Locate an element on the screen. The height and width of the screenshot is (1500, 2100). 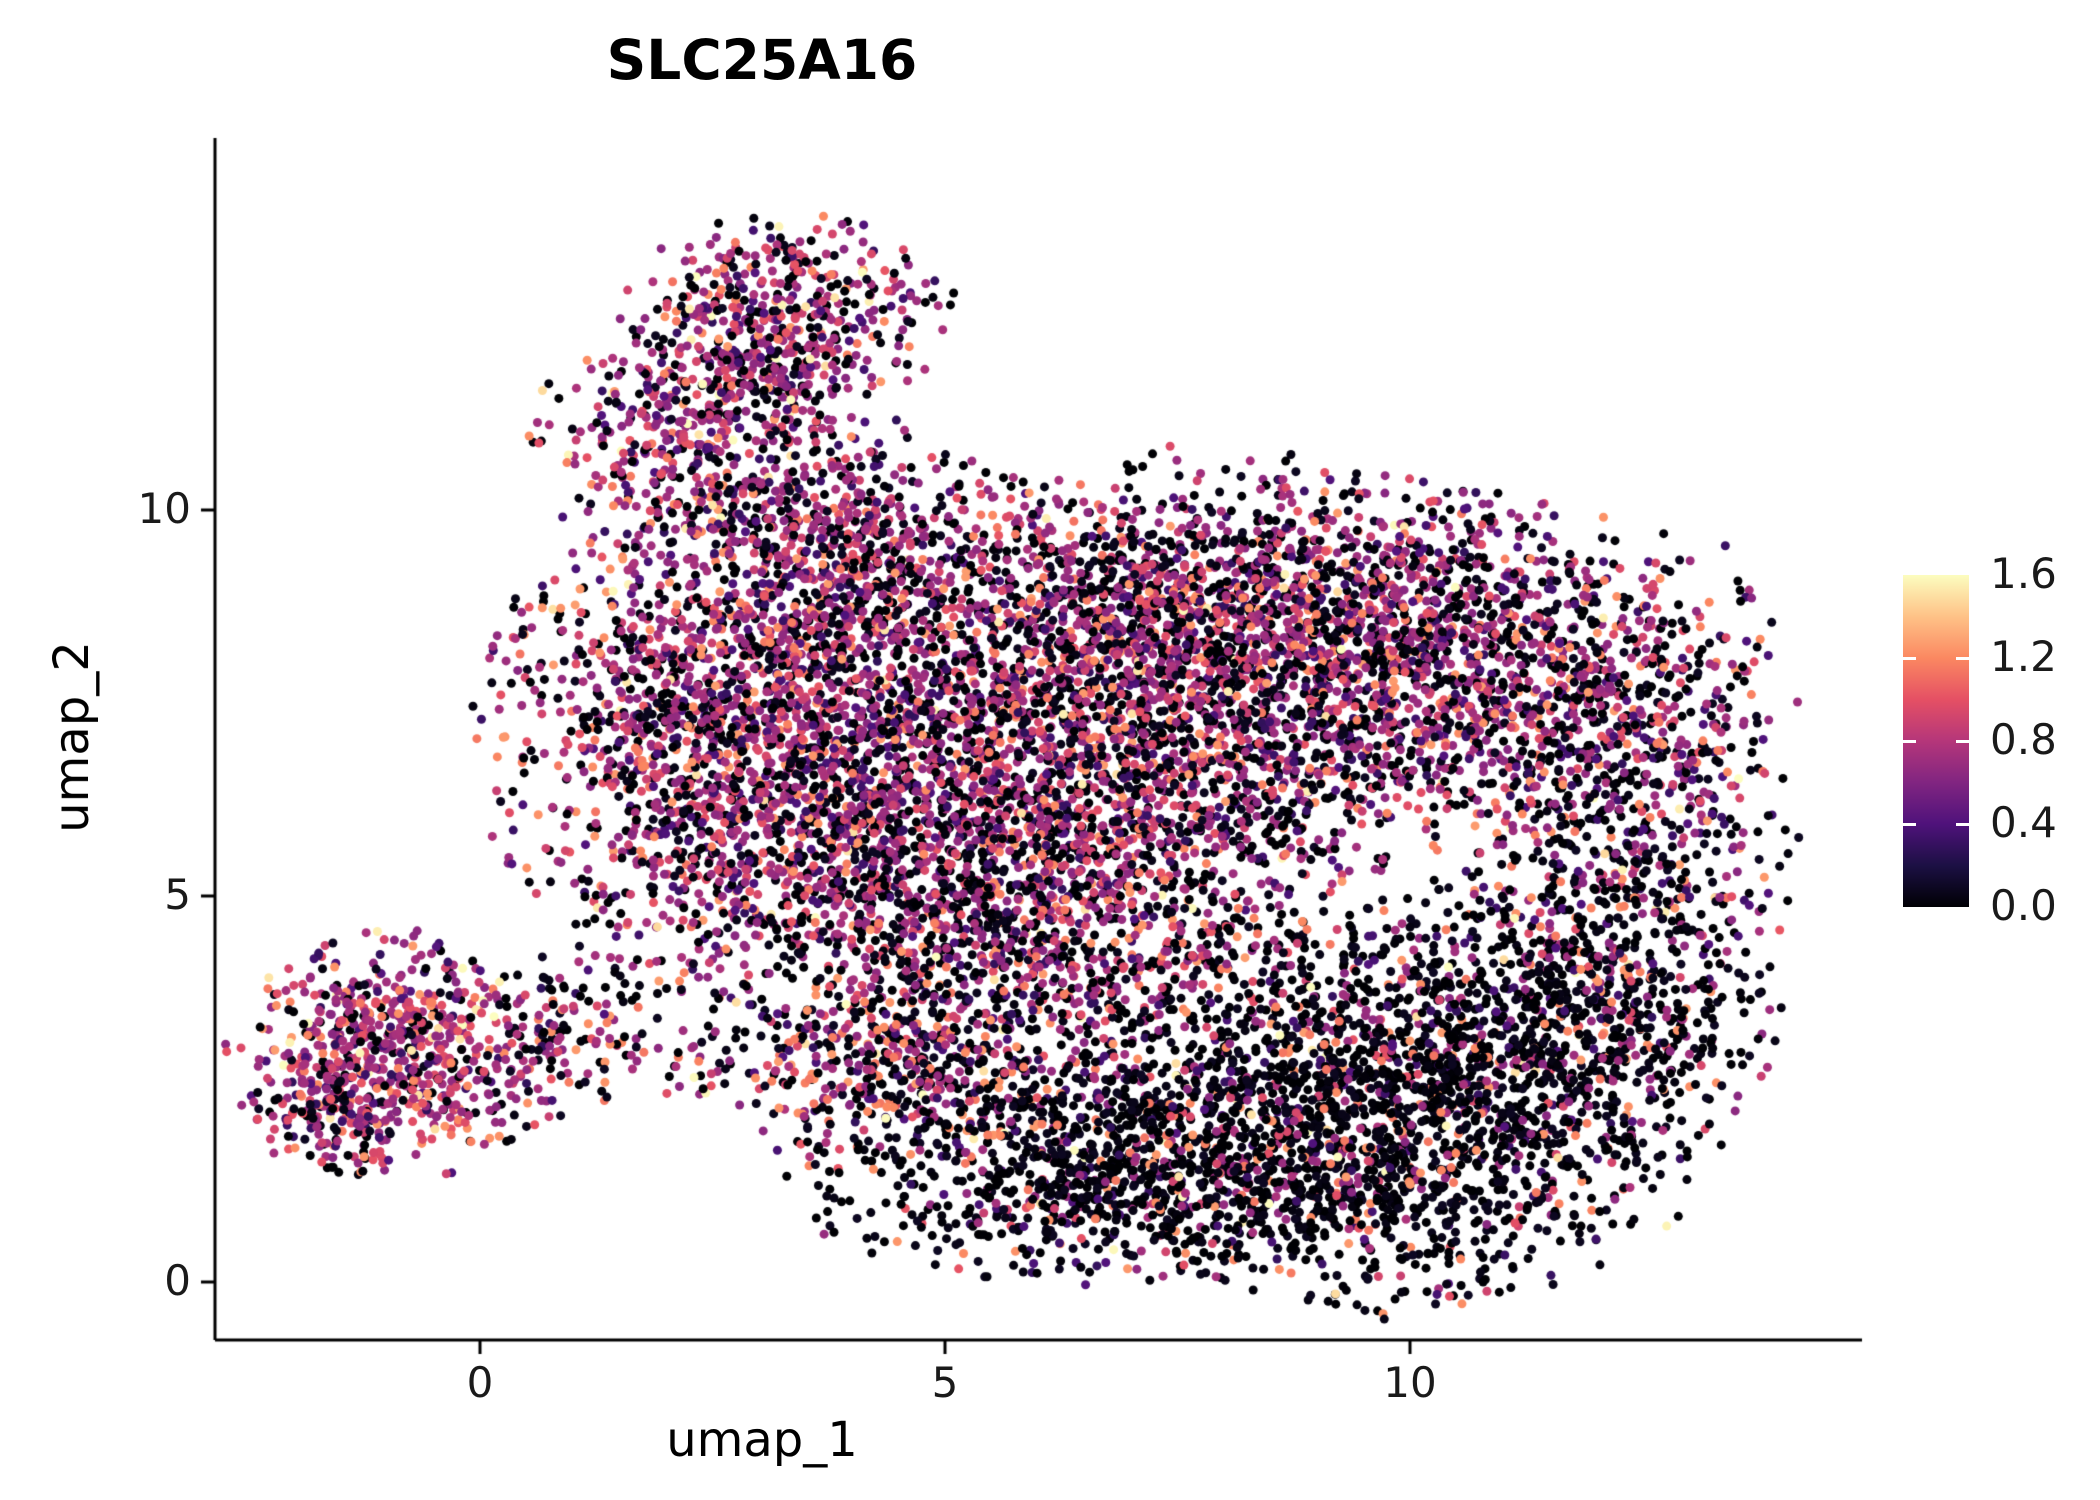
x-axis-label: umap_1 is located at coordinates (762, 1440).